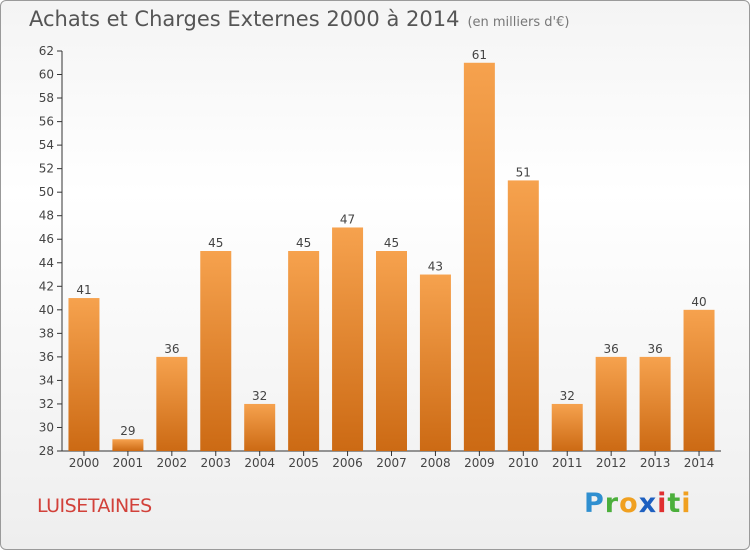 Image resolution: width=750 pixels, height=550 pixels. What do you see at coordinates (612, 503) in the screenshot?
I see `logo-letter: r` at bounding box center [612, 503].